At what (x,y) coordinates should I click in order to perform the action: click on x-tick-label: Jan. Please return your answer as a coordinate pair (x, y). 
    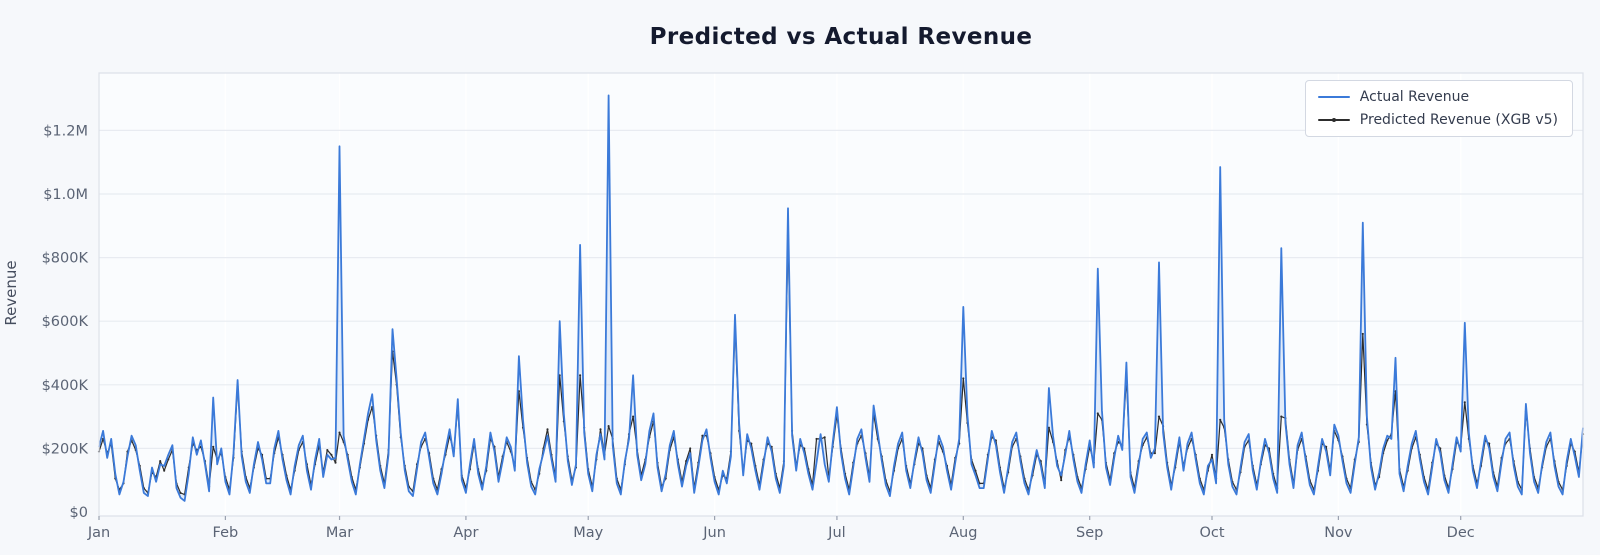
    Looking at the image, I should click on (98, 533).